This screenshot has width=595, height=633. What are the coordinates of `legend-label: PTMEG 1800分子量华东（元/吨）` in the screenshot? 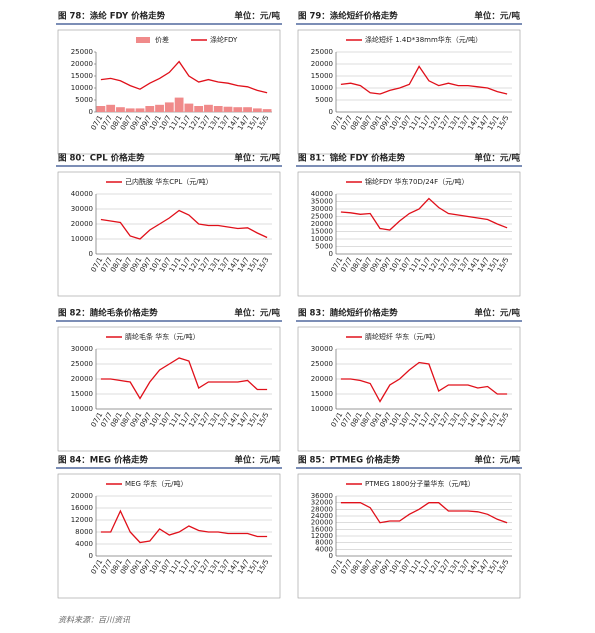 It's located at (420, 483).